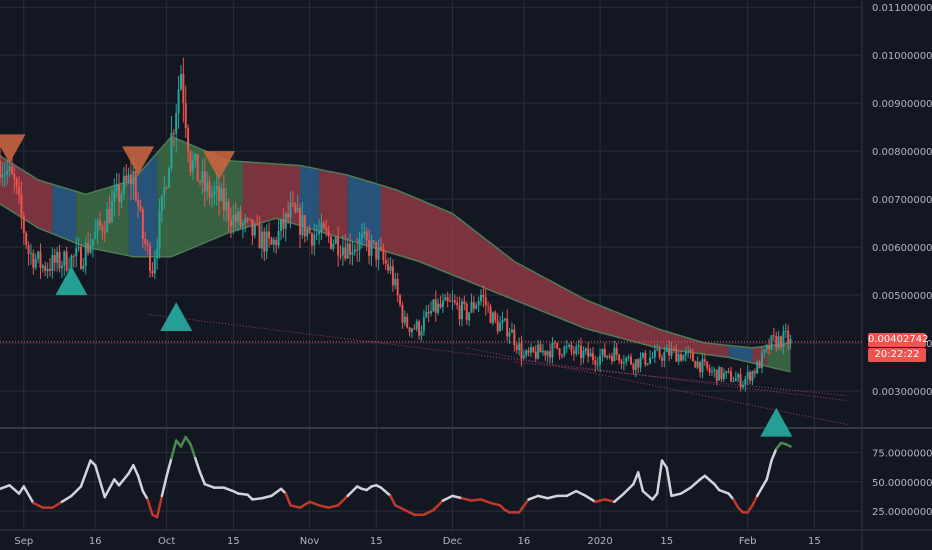 Image resolution: width=932 pixels, height=550 pixels. What do you see at coordinates (902, 453) in the screenshot?
I see `oscillator-tick-label: 75.00000000` at bounding box center [902, 453].